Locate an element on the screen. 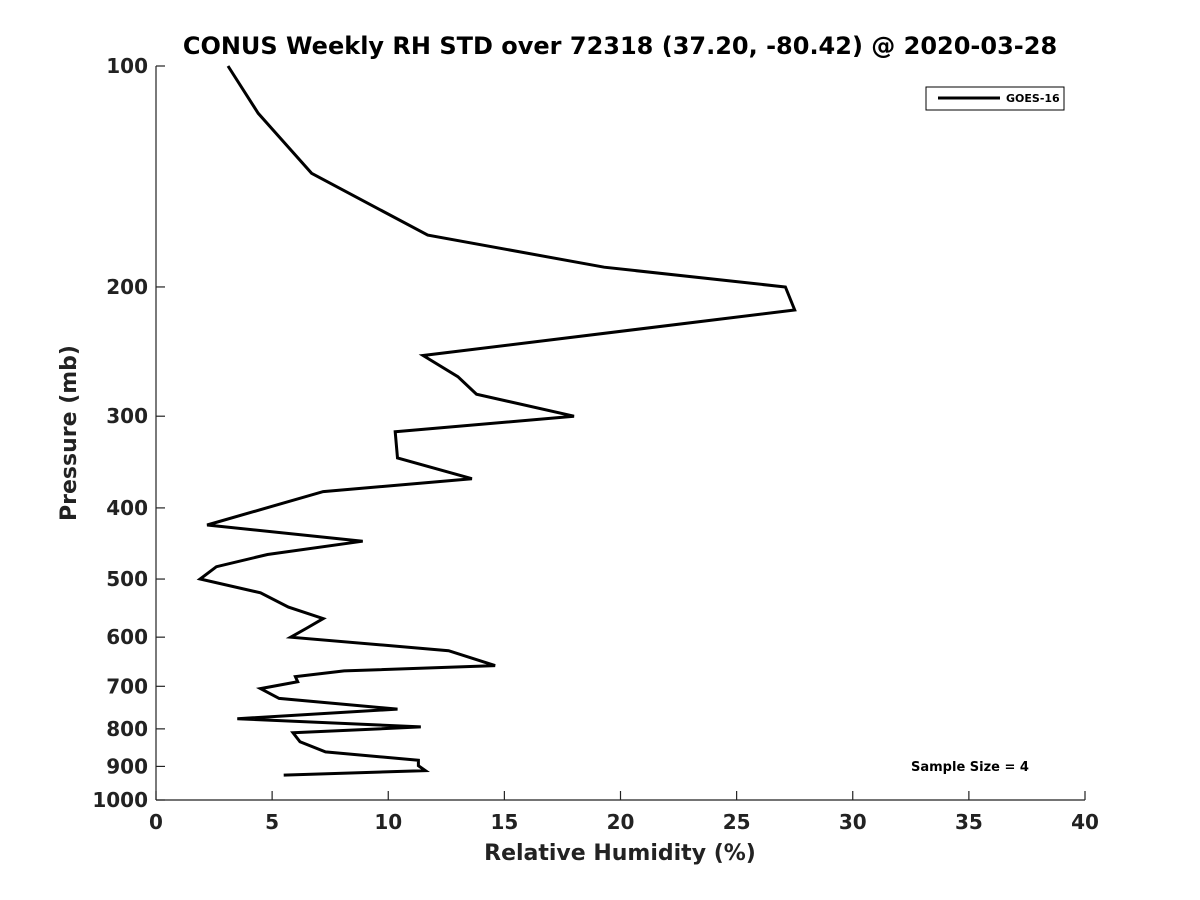  y-tick-label-2: 300 is located at coordinates (127, 416).